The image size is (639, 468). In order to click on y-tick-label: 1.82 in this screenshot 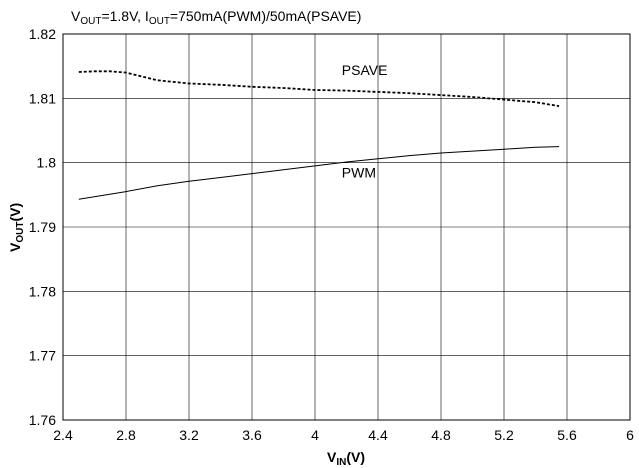, I will do `click(42, 34)`.